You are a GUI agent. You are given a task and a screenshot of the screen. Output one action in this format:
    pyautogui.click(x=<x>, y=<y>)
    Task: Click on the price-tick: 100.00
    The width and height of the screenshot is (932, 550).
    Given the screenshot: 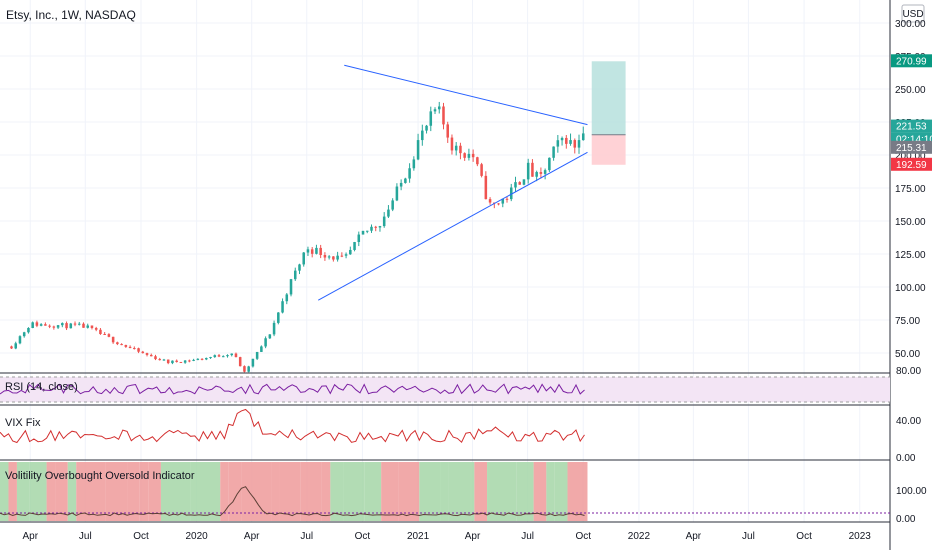 What is the action you would take?
    pyautogui.click(x=910, y=288)
    